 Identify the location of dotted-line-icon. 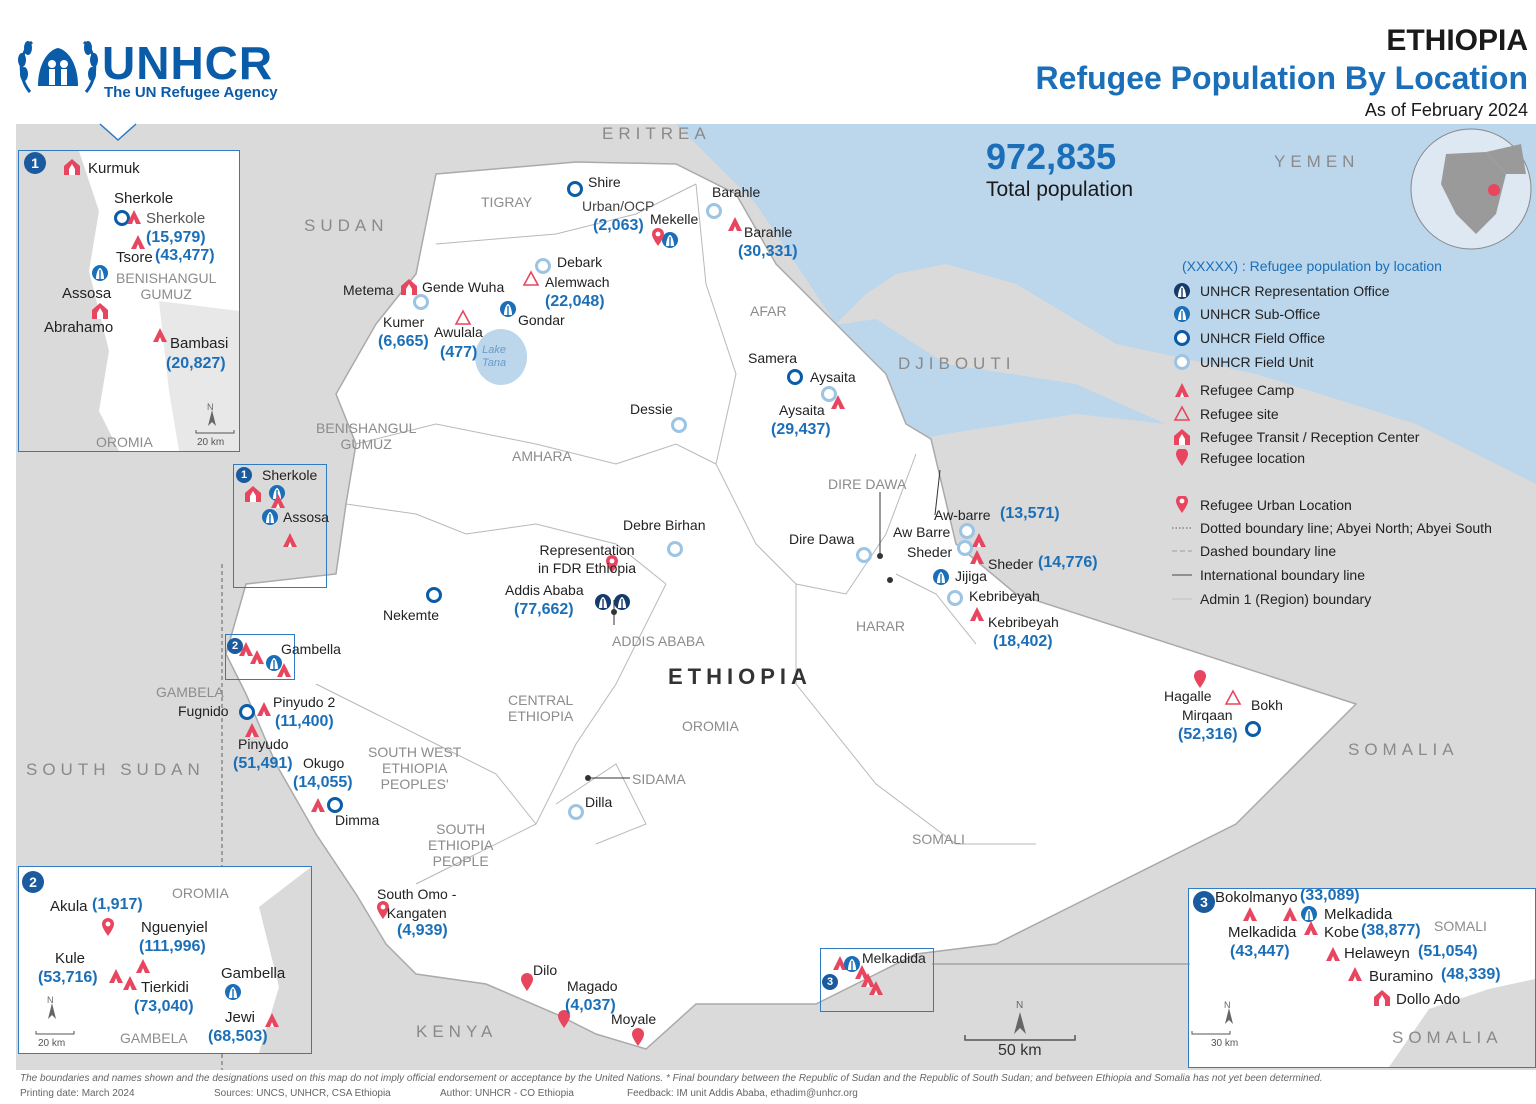
(1182, 528).